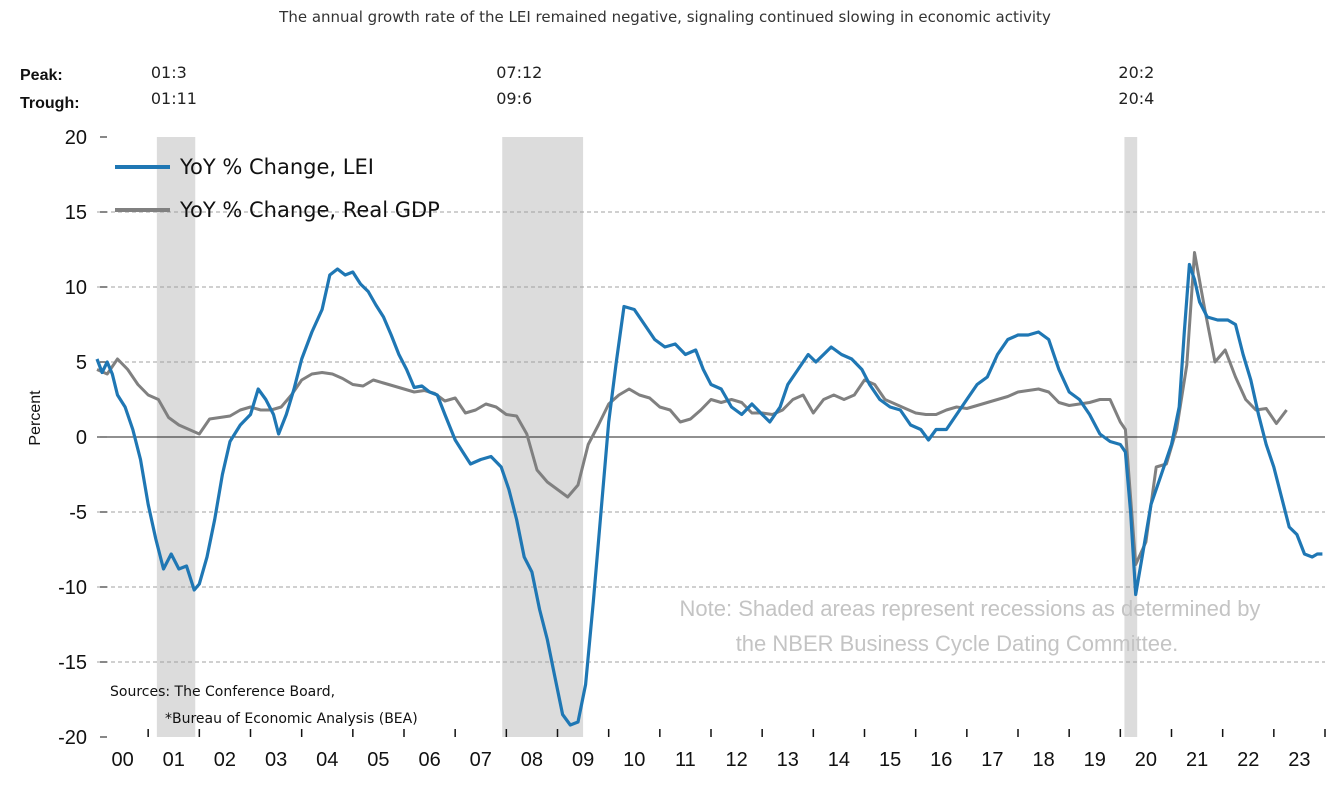  I want to click on y-axis-label: Percent, so click(35, 418).